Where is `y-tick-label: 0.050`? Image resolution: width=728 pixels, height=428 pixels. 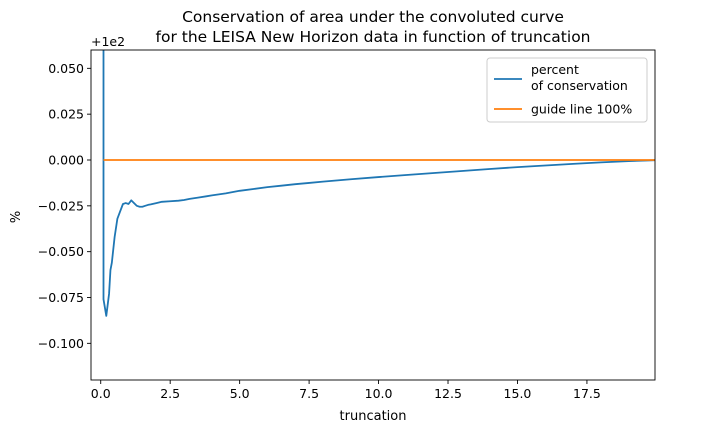 y-tick-label: 0.050 is located at coordinates (66, 68).